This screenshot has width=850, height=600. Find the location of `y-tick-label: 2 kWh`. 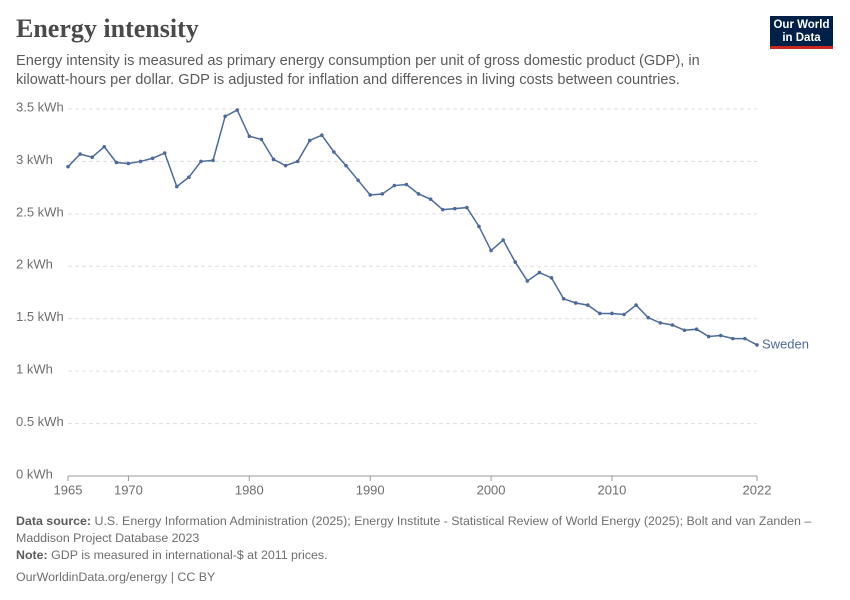

y-tick-label: 2 kWh is located at coordinates (34, 264).